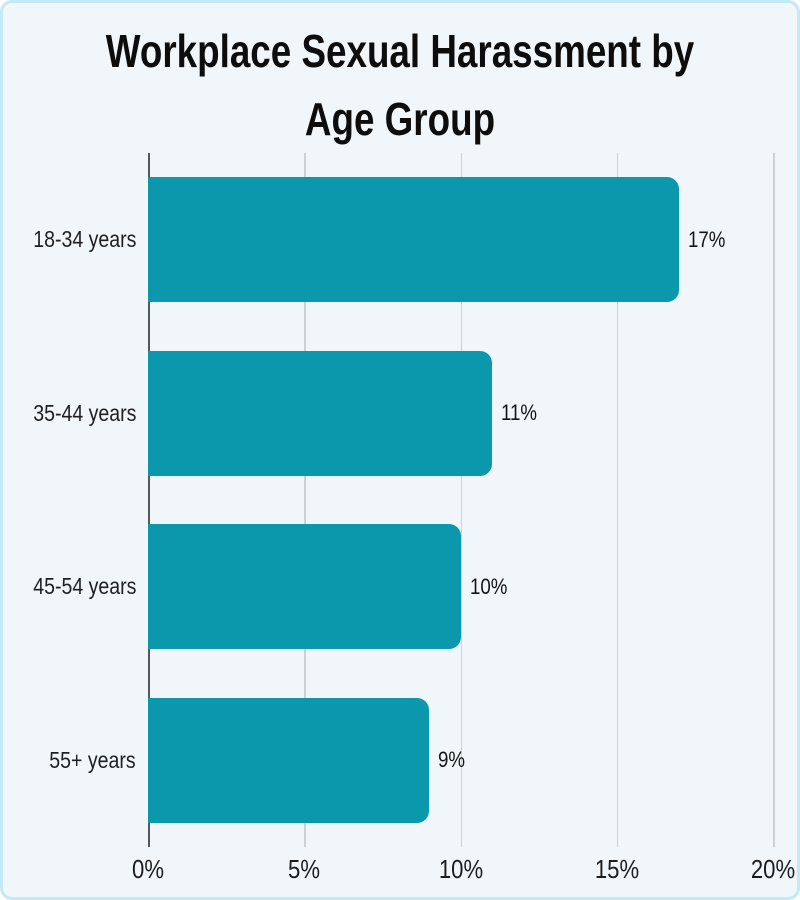 This screenshot has height=900, width=800. I want to click on x-tick-label: 10%, so click(460, 869).